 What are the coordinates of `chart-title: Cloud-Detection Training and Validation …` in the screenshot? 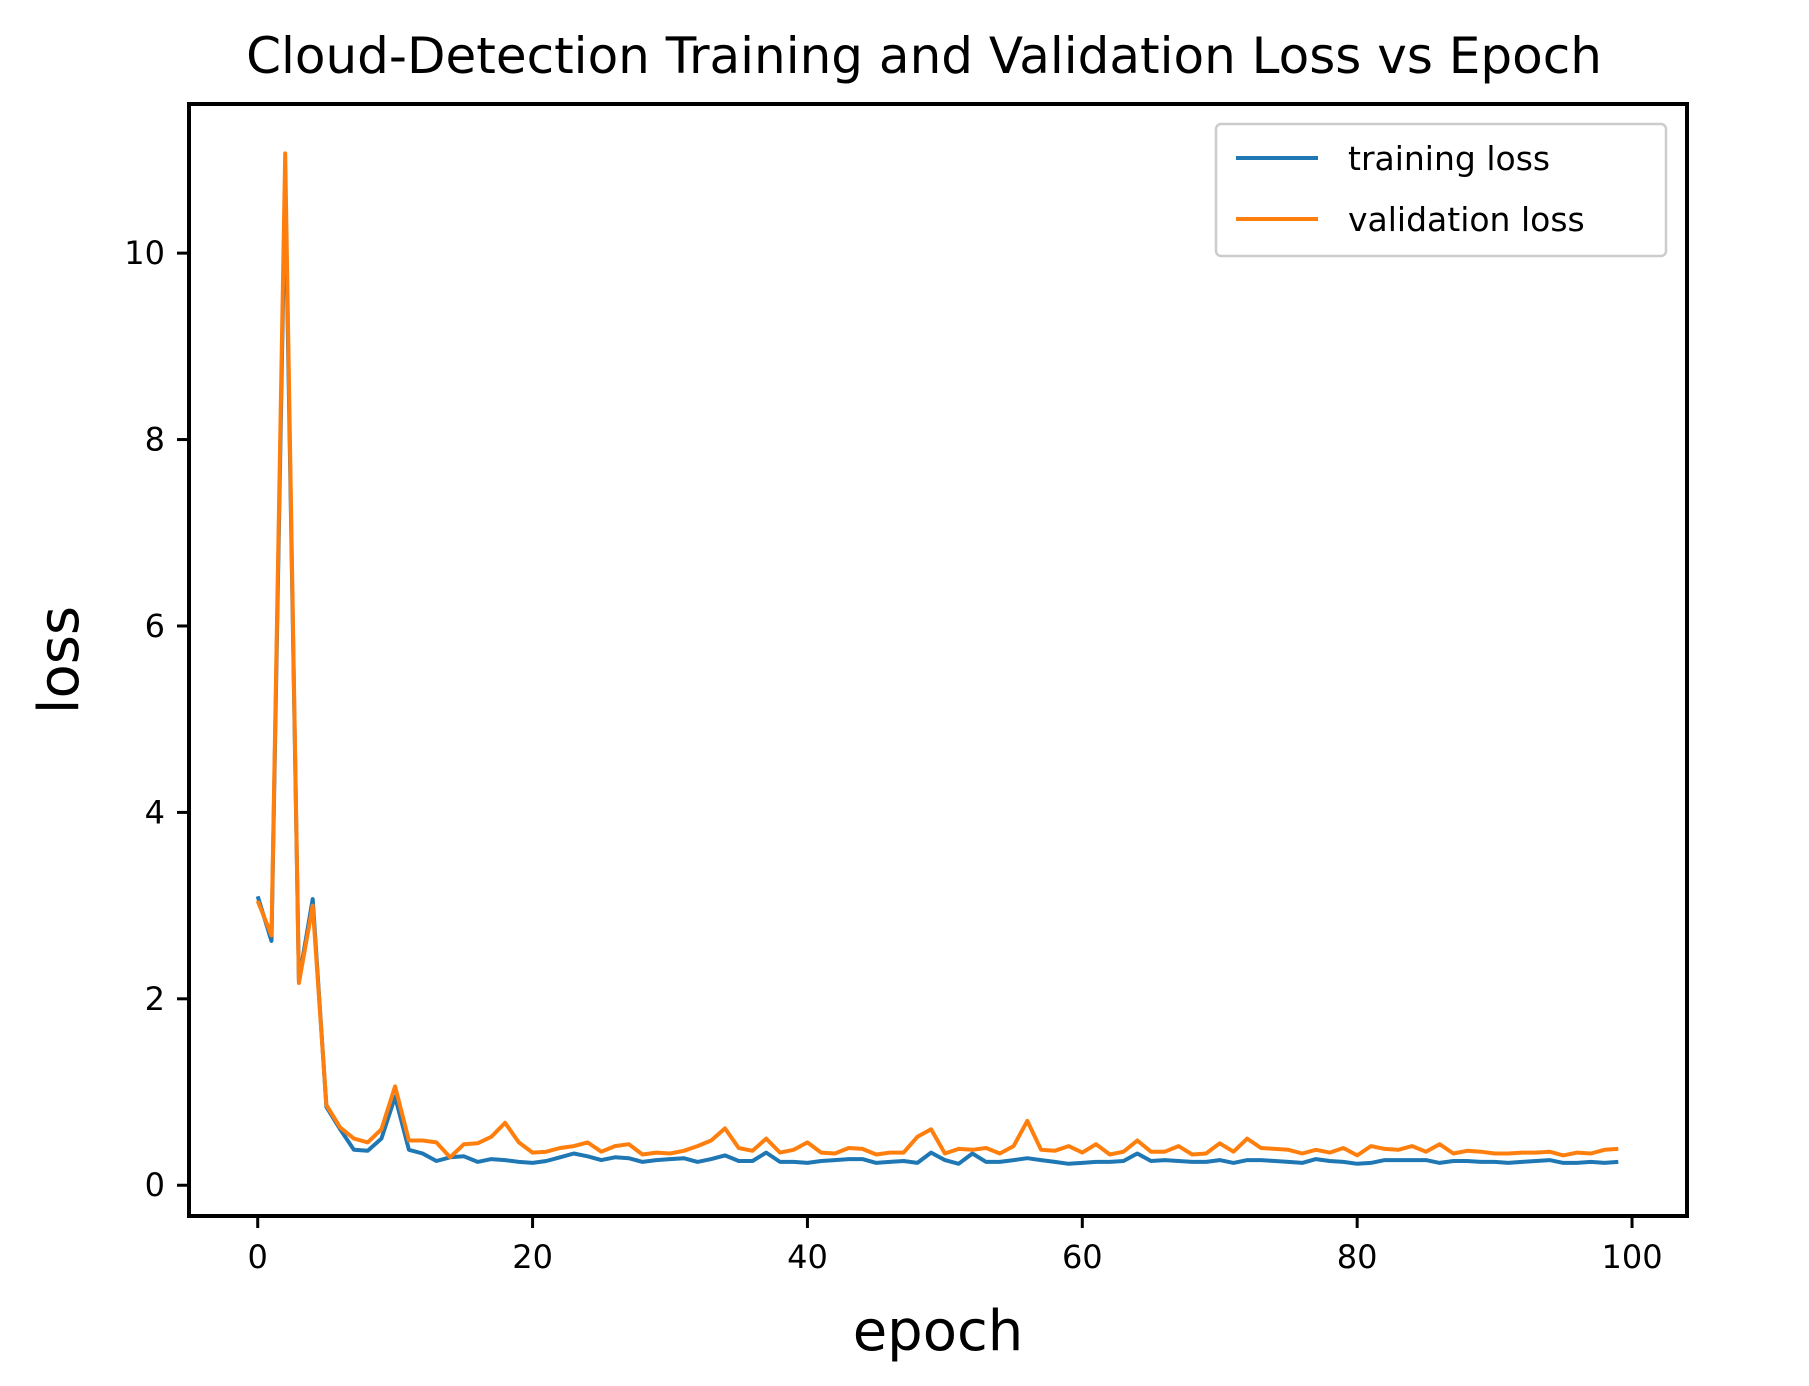 It's located at (924, 56).